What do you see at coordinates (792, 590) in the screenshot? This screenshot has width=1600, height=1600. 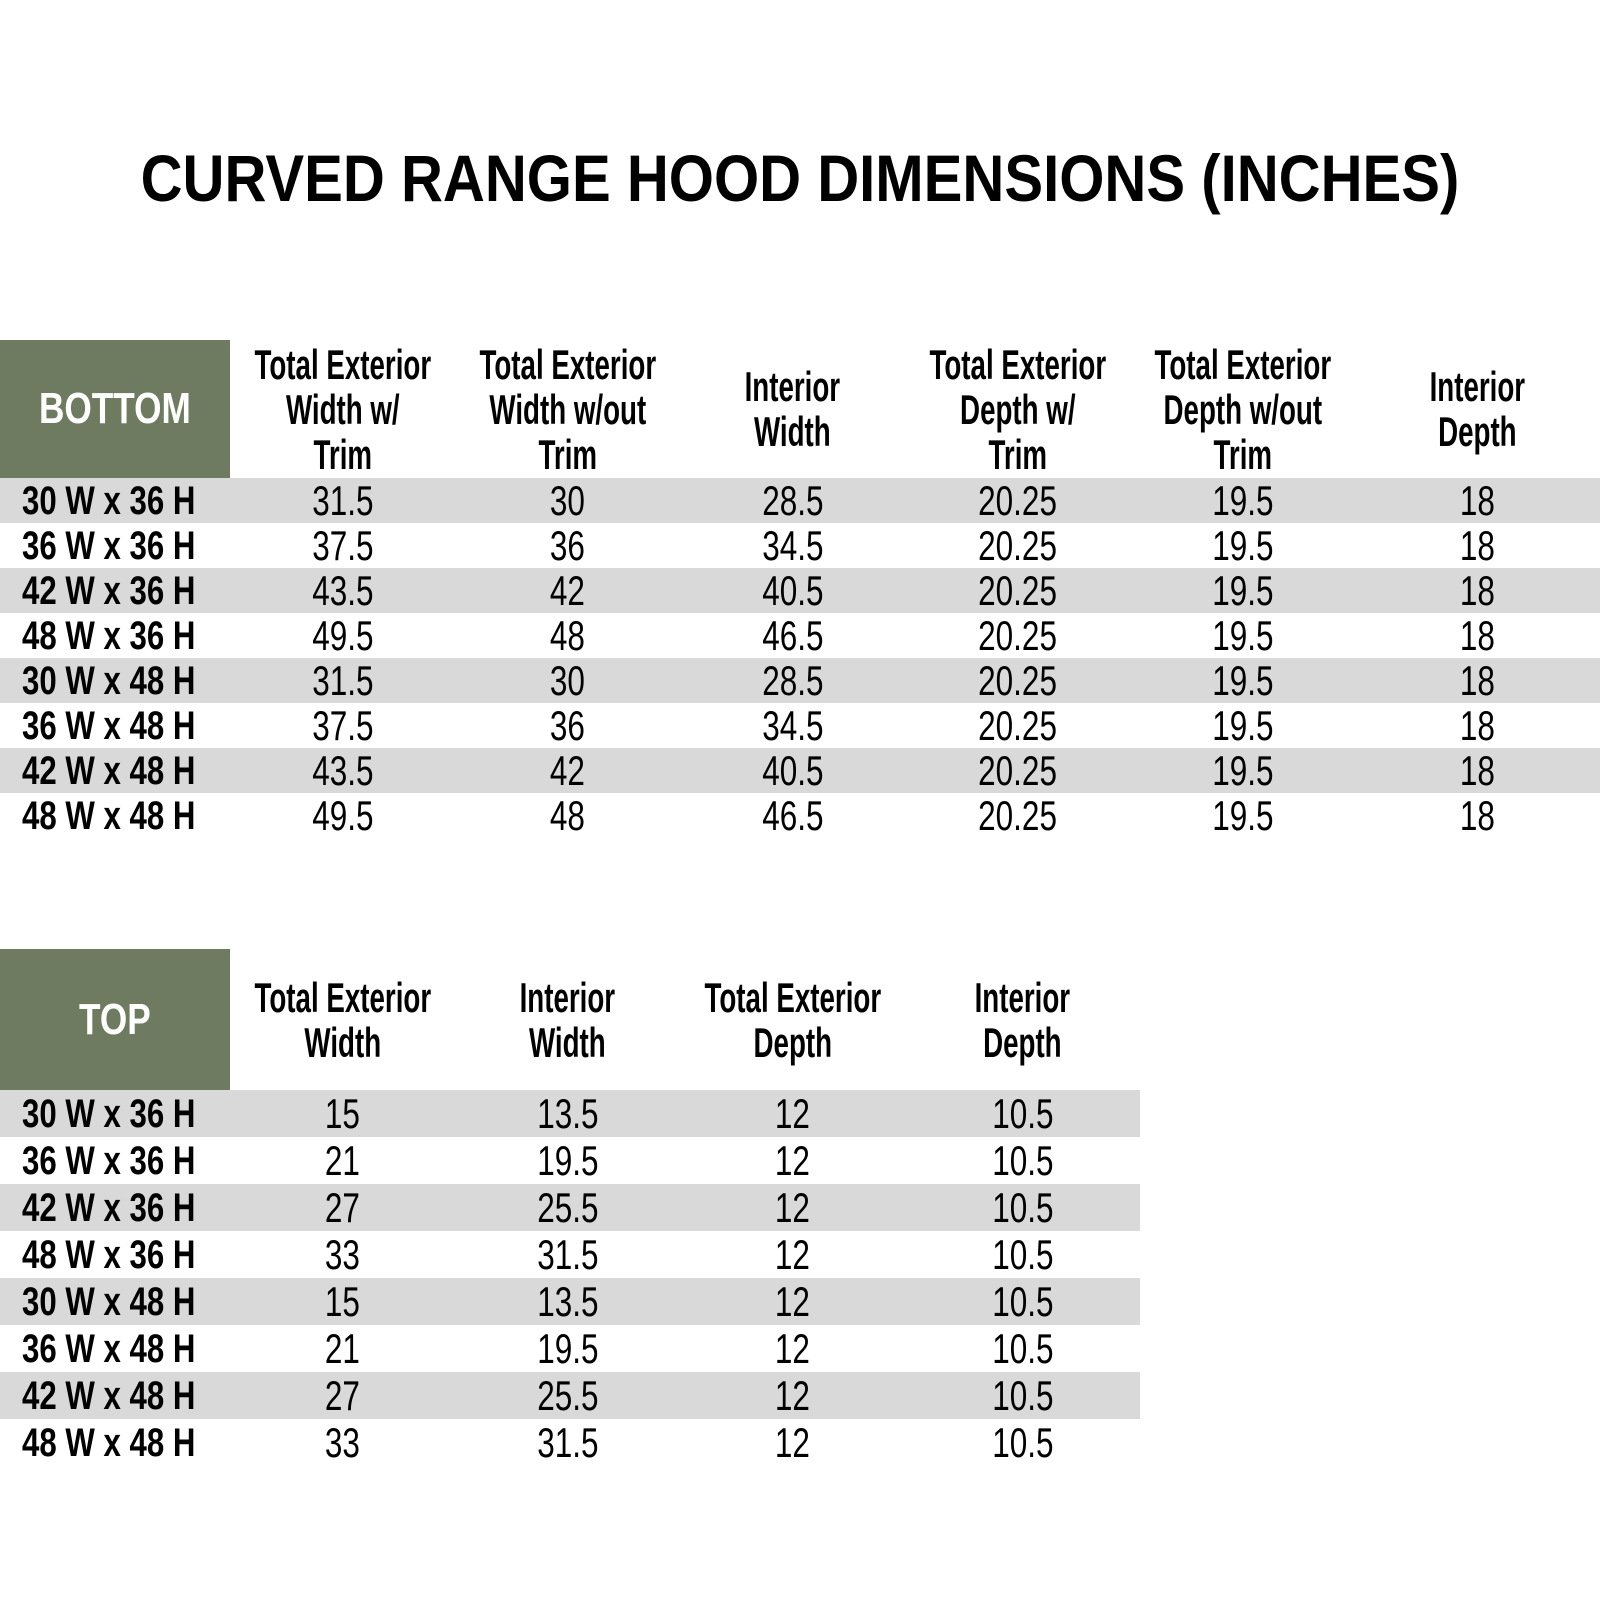 I see `cell: 40.5` at bounding box center [792, 590].